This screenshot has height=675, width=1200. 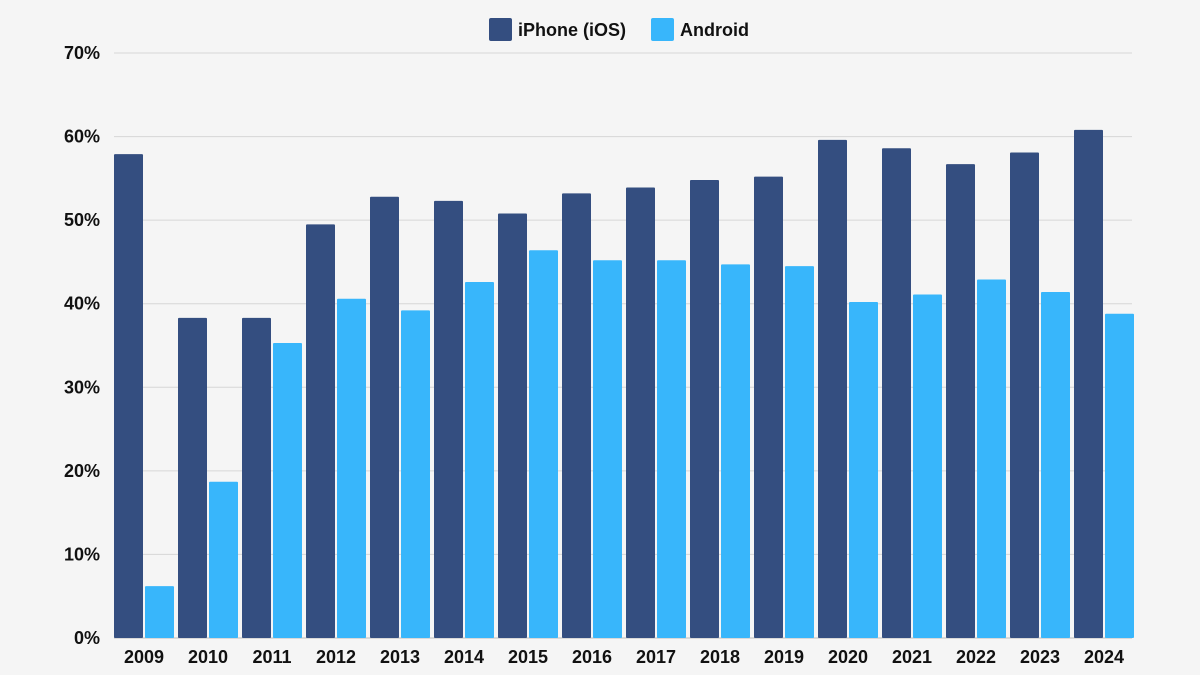 I want to click on x-tick-label: 2009, so click(x=144, y=657).